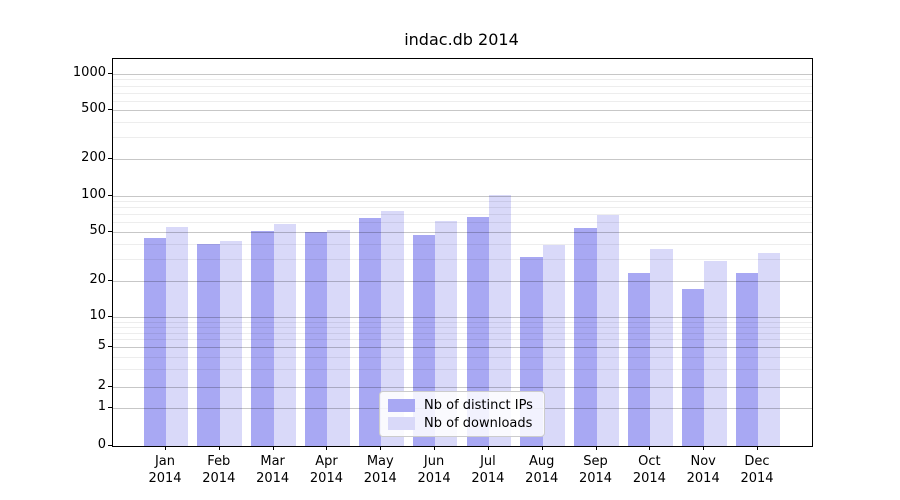  Describe the element at coordinates (596, 470) in the screenshot. I see `x-tick-label: Sep 2014` at that location.